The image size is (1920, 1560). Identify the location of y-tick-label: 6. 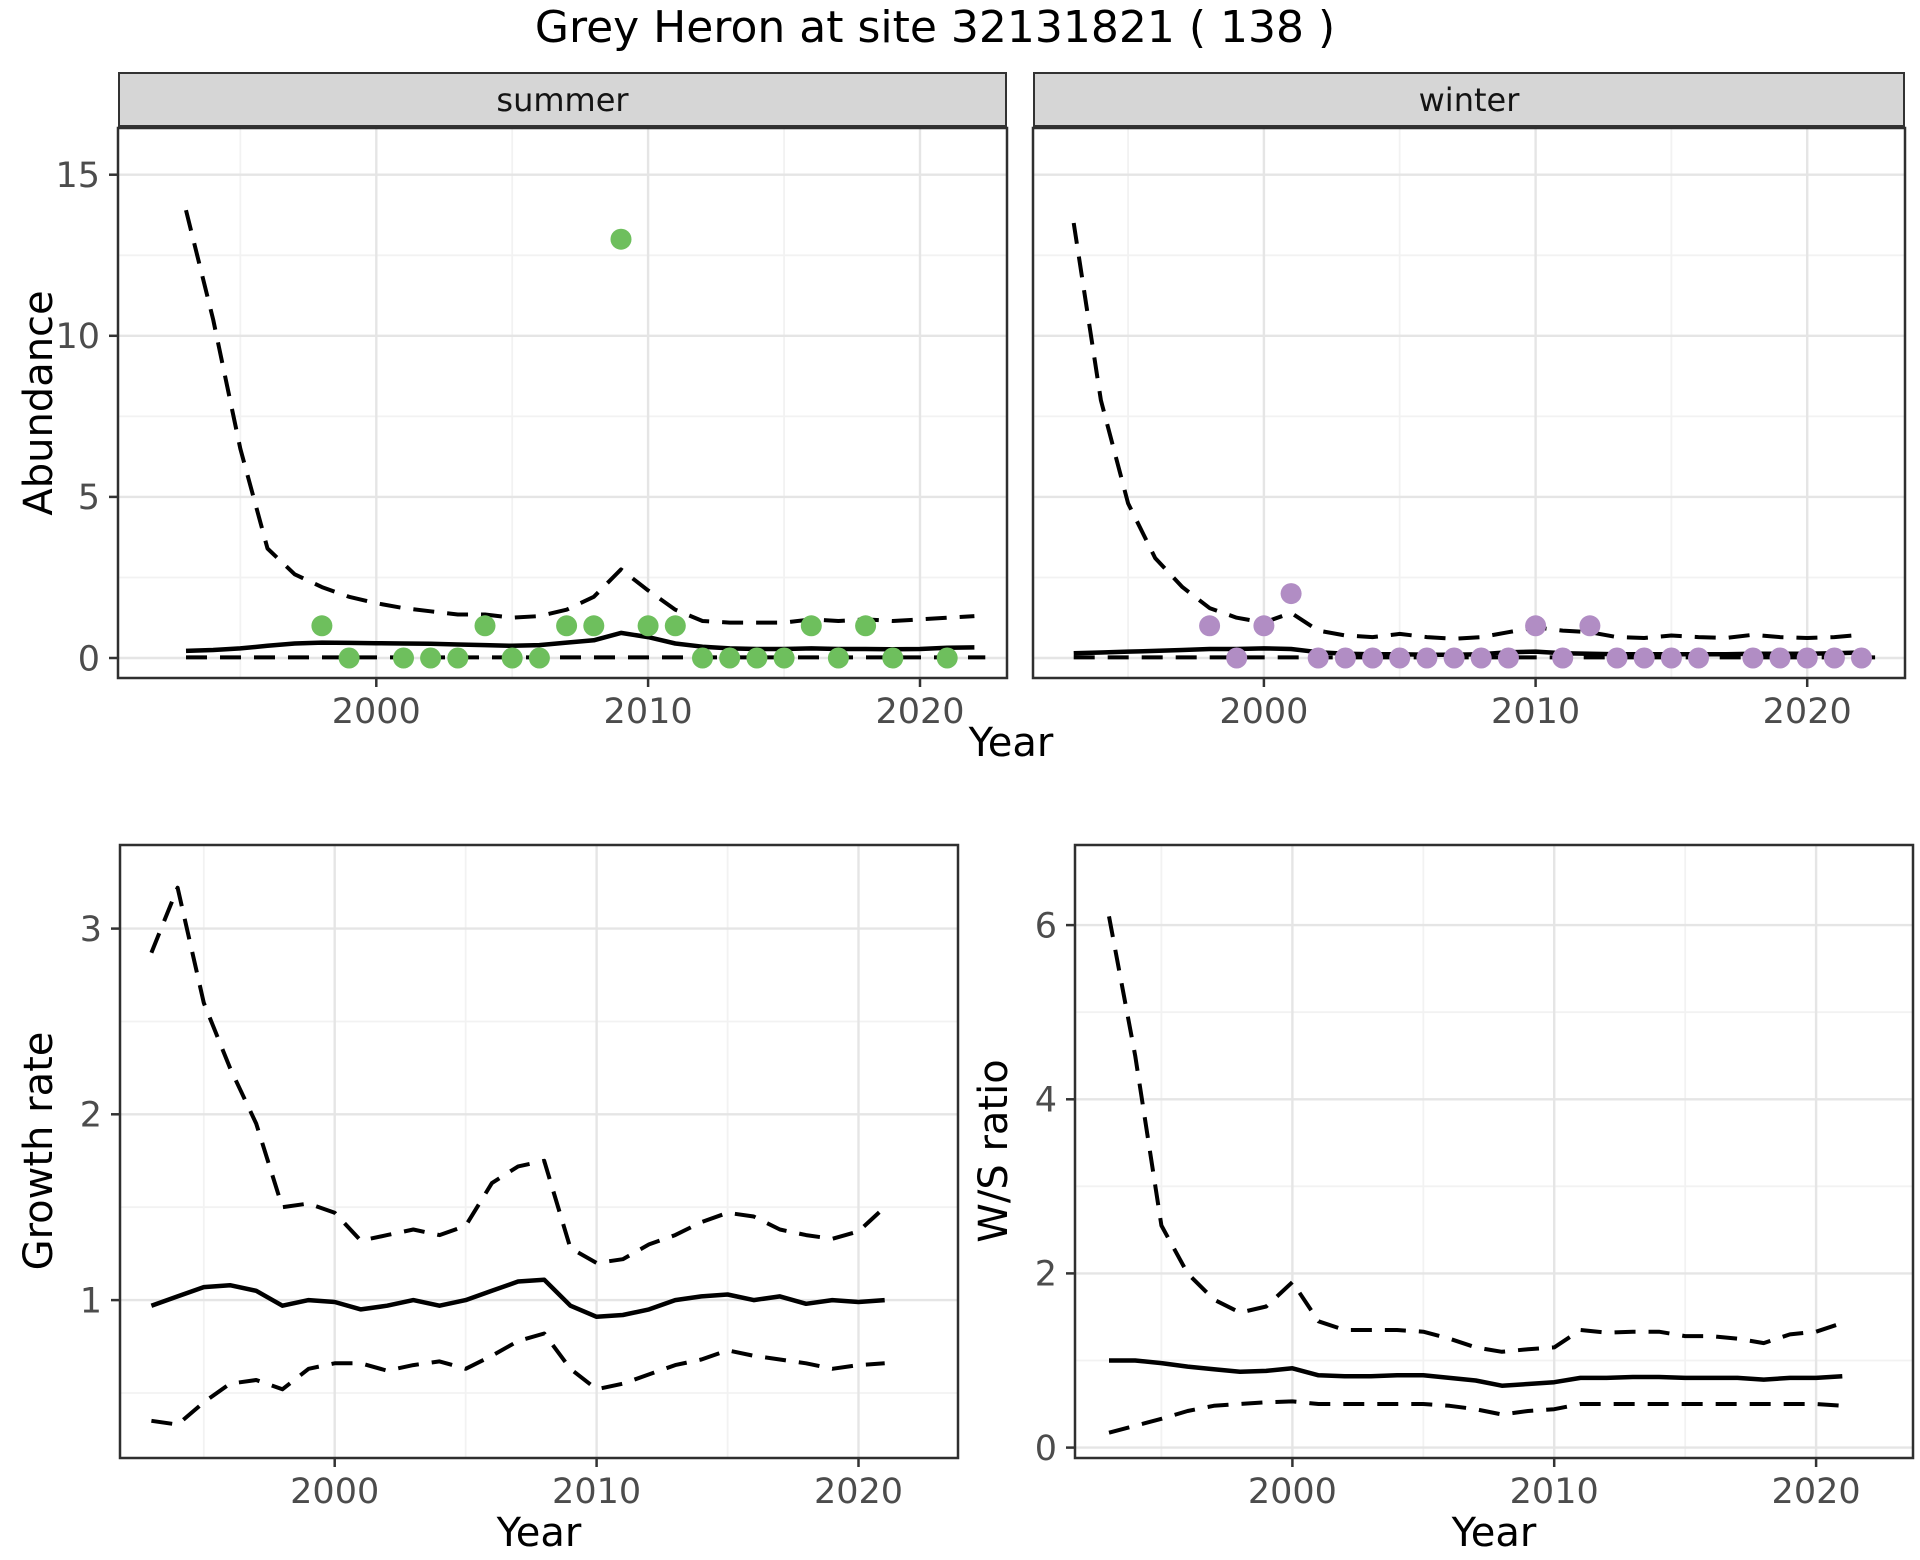
(1046, 926).